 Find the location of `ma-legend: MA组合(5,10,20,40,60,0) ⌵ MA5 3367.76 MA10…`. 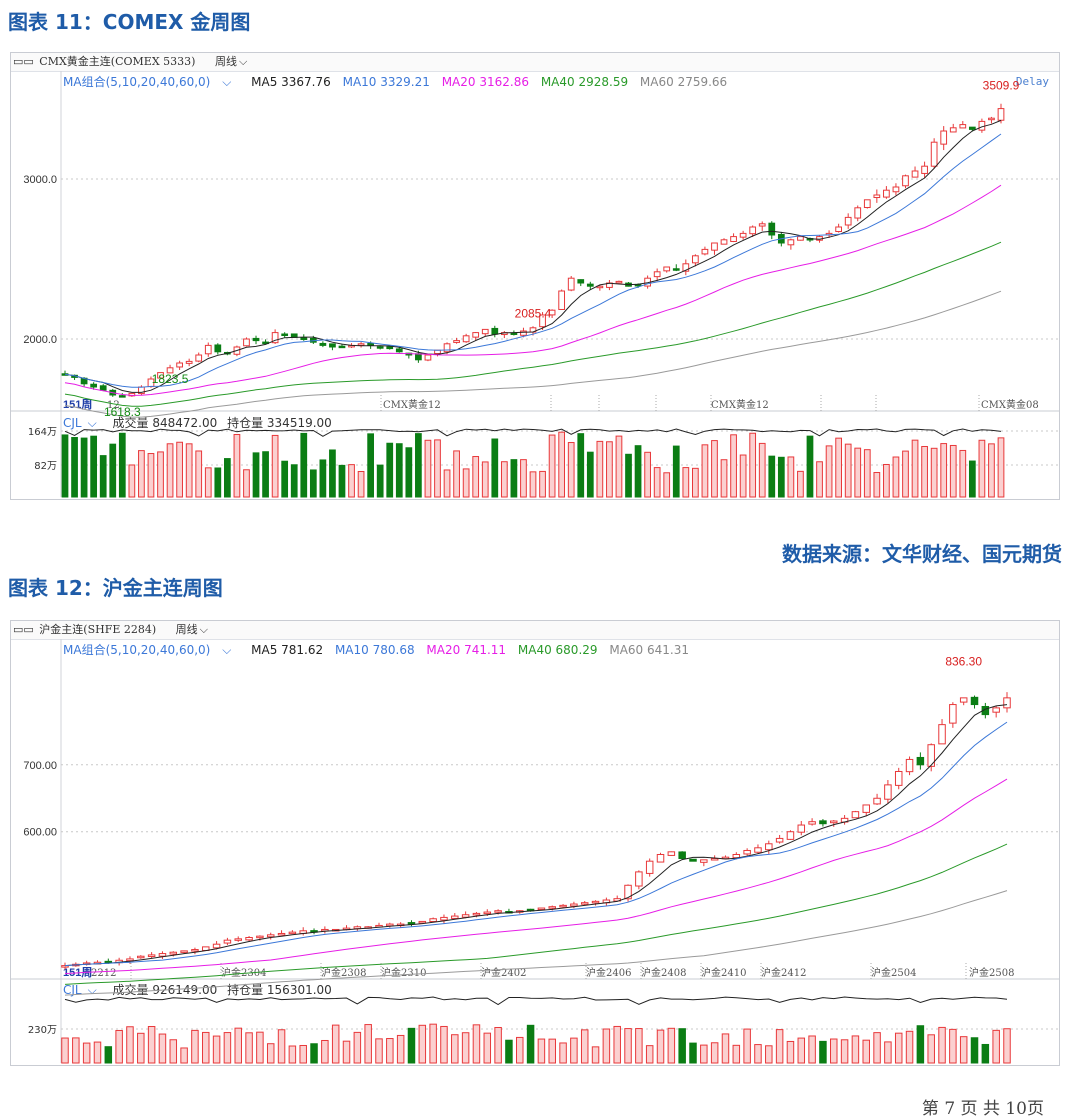

ma-legend: MA组合(5,10,20,40,60,0) ⌵ MA5 3367.76 MA10… is located at coordinates (399, 81).